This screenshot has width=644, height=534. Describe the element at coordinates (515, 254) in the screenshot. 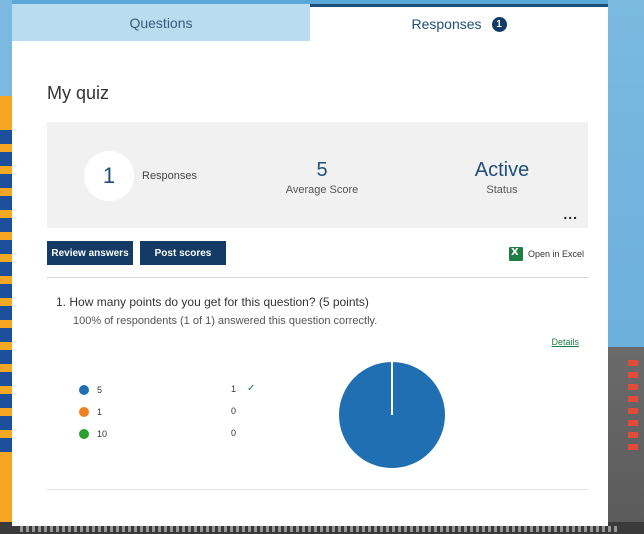

I see `excel-icon` at that location.